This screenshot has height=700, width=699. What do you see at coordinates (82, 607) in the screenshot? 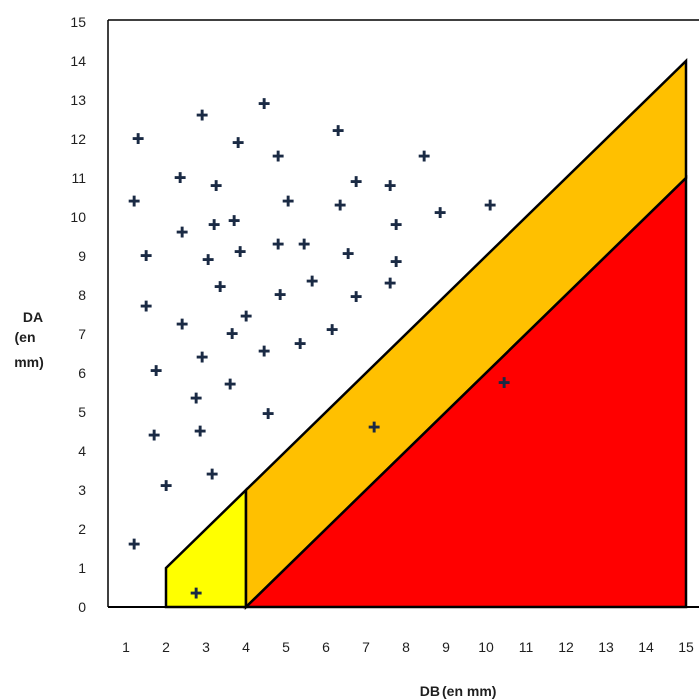
I see `y-tick-label: 0` at bounding box center [82, 607].